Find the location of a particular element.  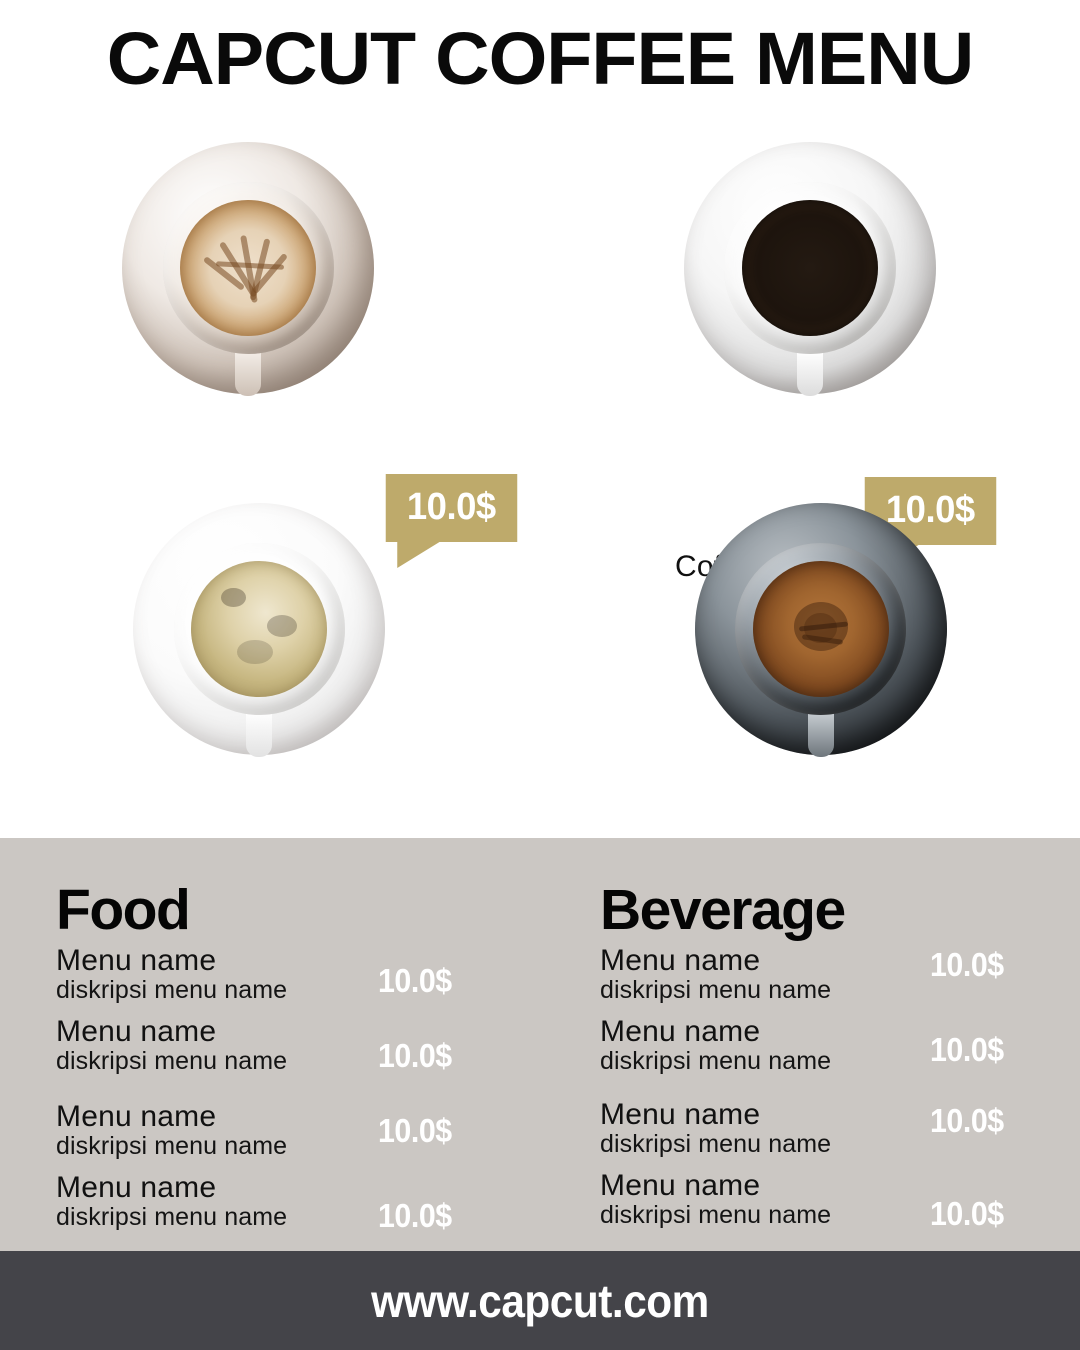

coffee-cup-tubruk-icon is located at coordinates (810, 269).